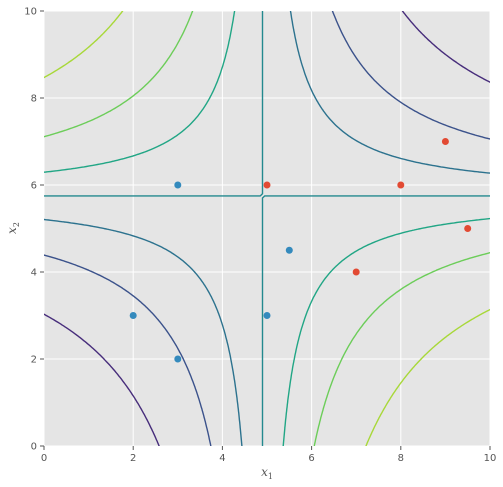  What do you see at coordinates (34, 99) in the screenshot?
I see `y-tick-label: 8` at bounding box center [34, 99].